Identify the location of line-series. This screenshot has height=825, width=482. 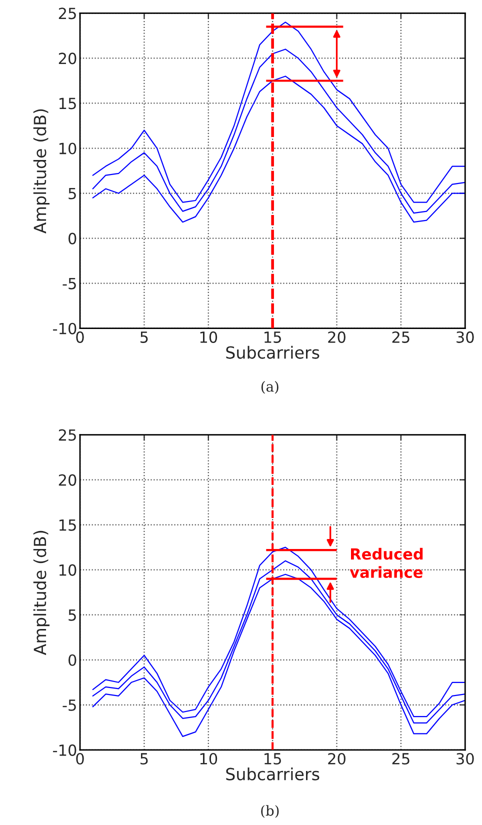
(279, 149).